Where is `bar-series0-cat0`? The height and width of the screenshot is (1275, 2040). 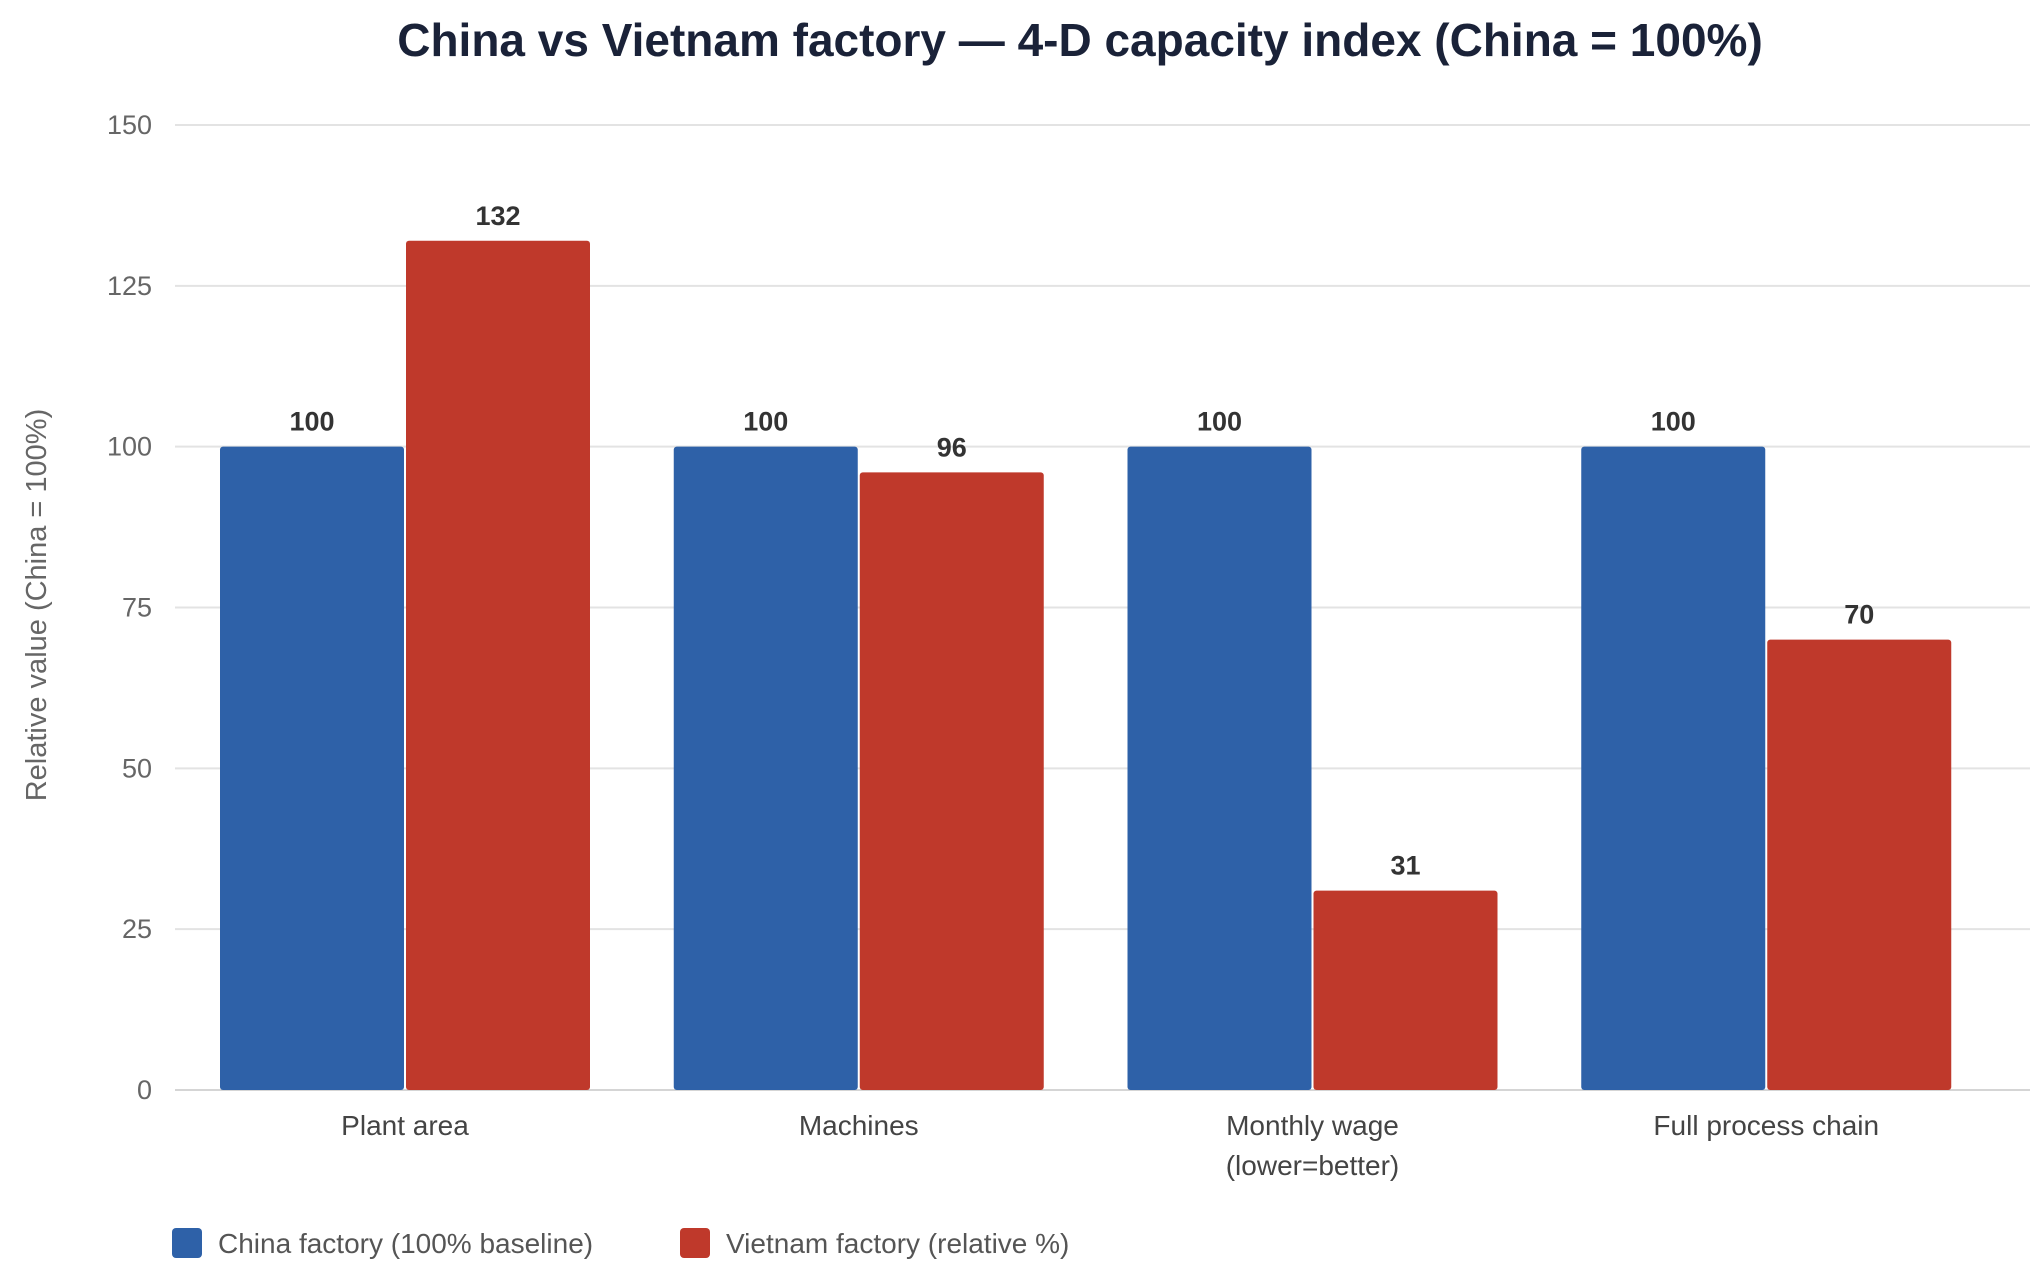
bar-series0-cat0 is located at coordinates (312, 768).